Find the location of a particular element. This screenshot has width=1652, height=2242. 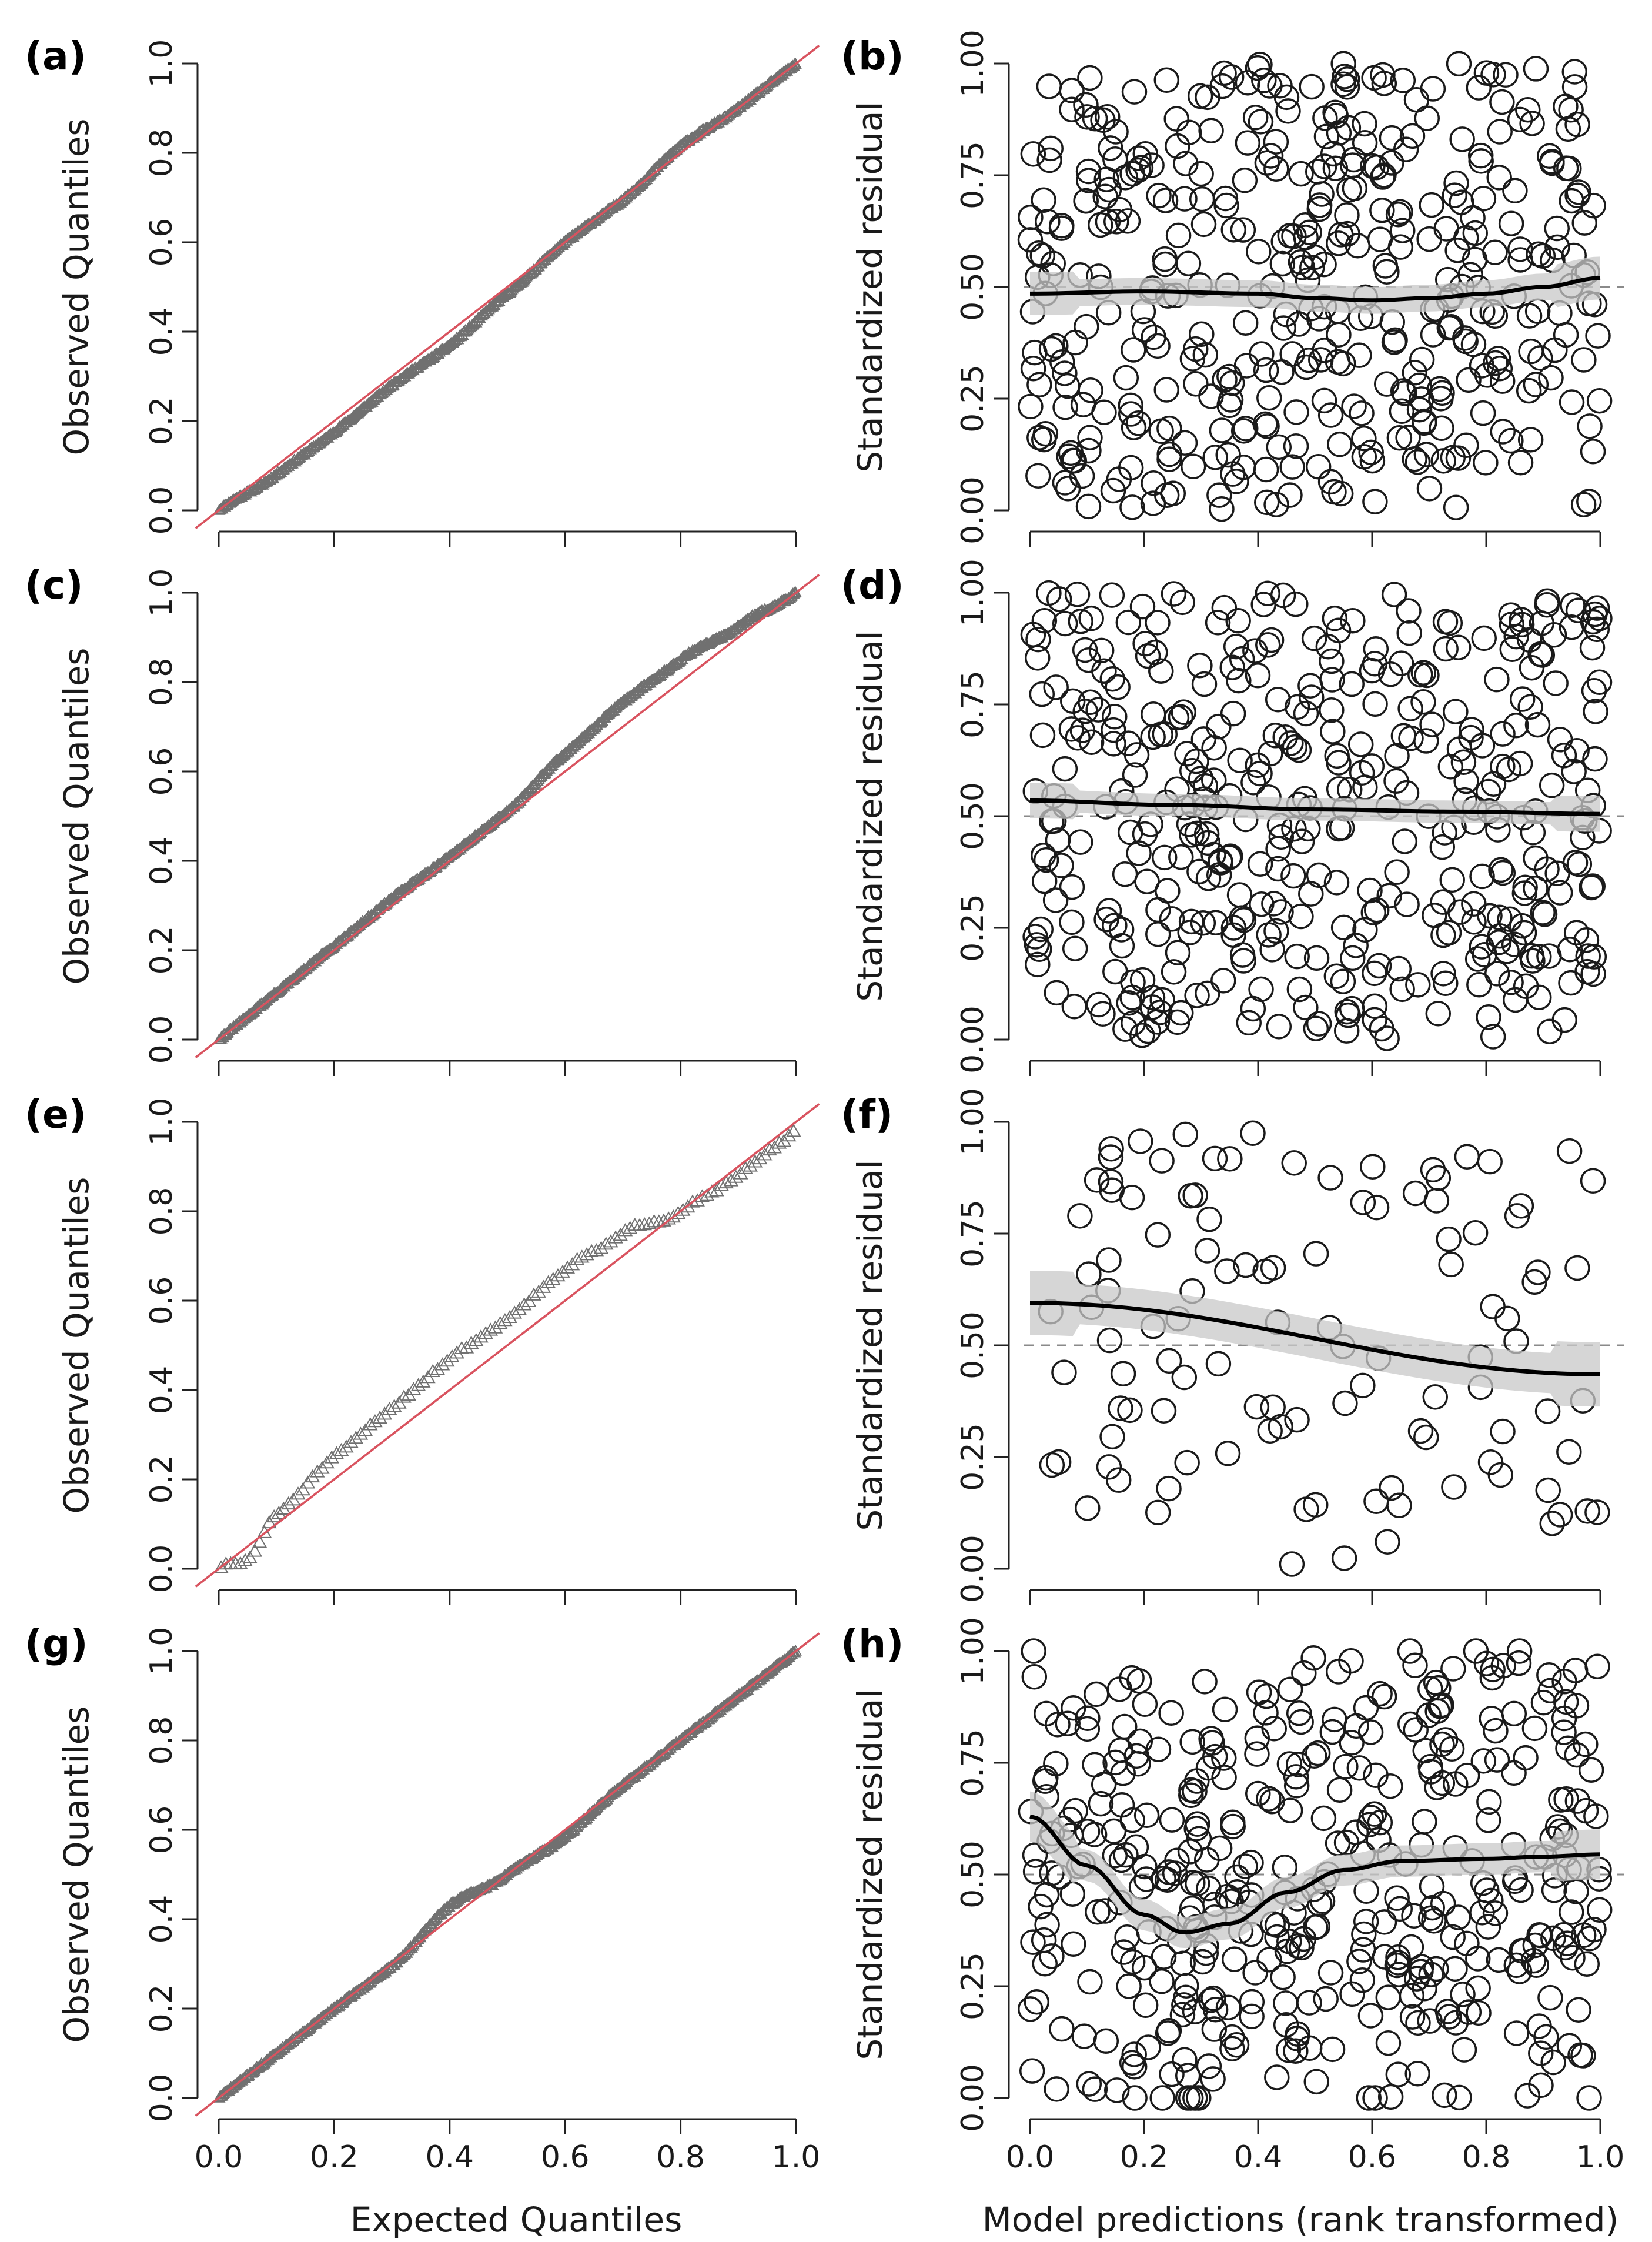

y-tick-label: 1.00 is located at coordinates (973, 1651).